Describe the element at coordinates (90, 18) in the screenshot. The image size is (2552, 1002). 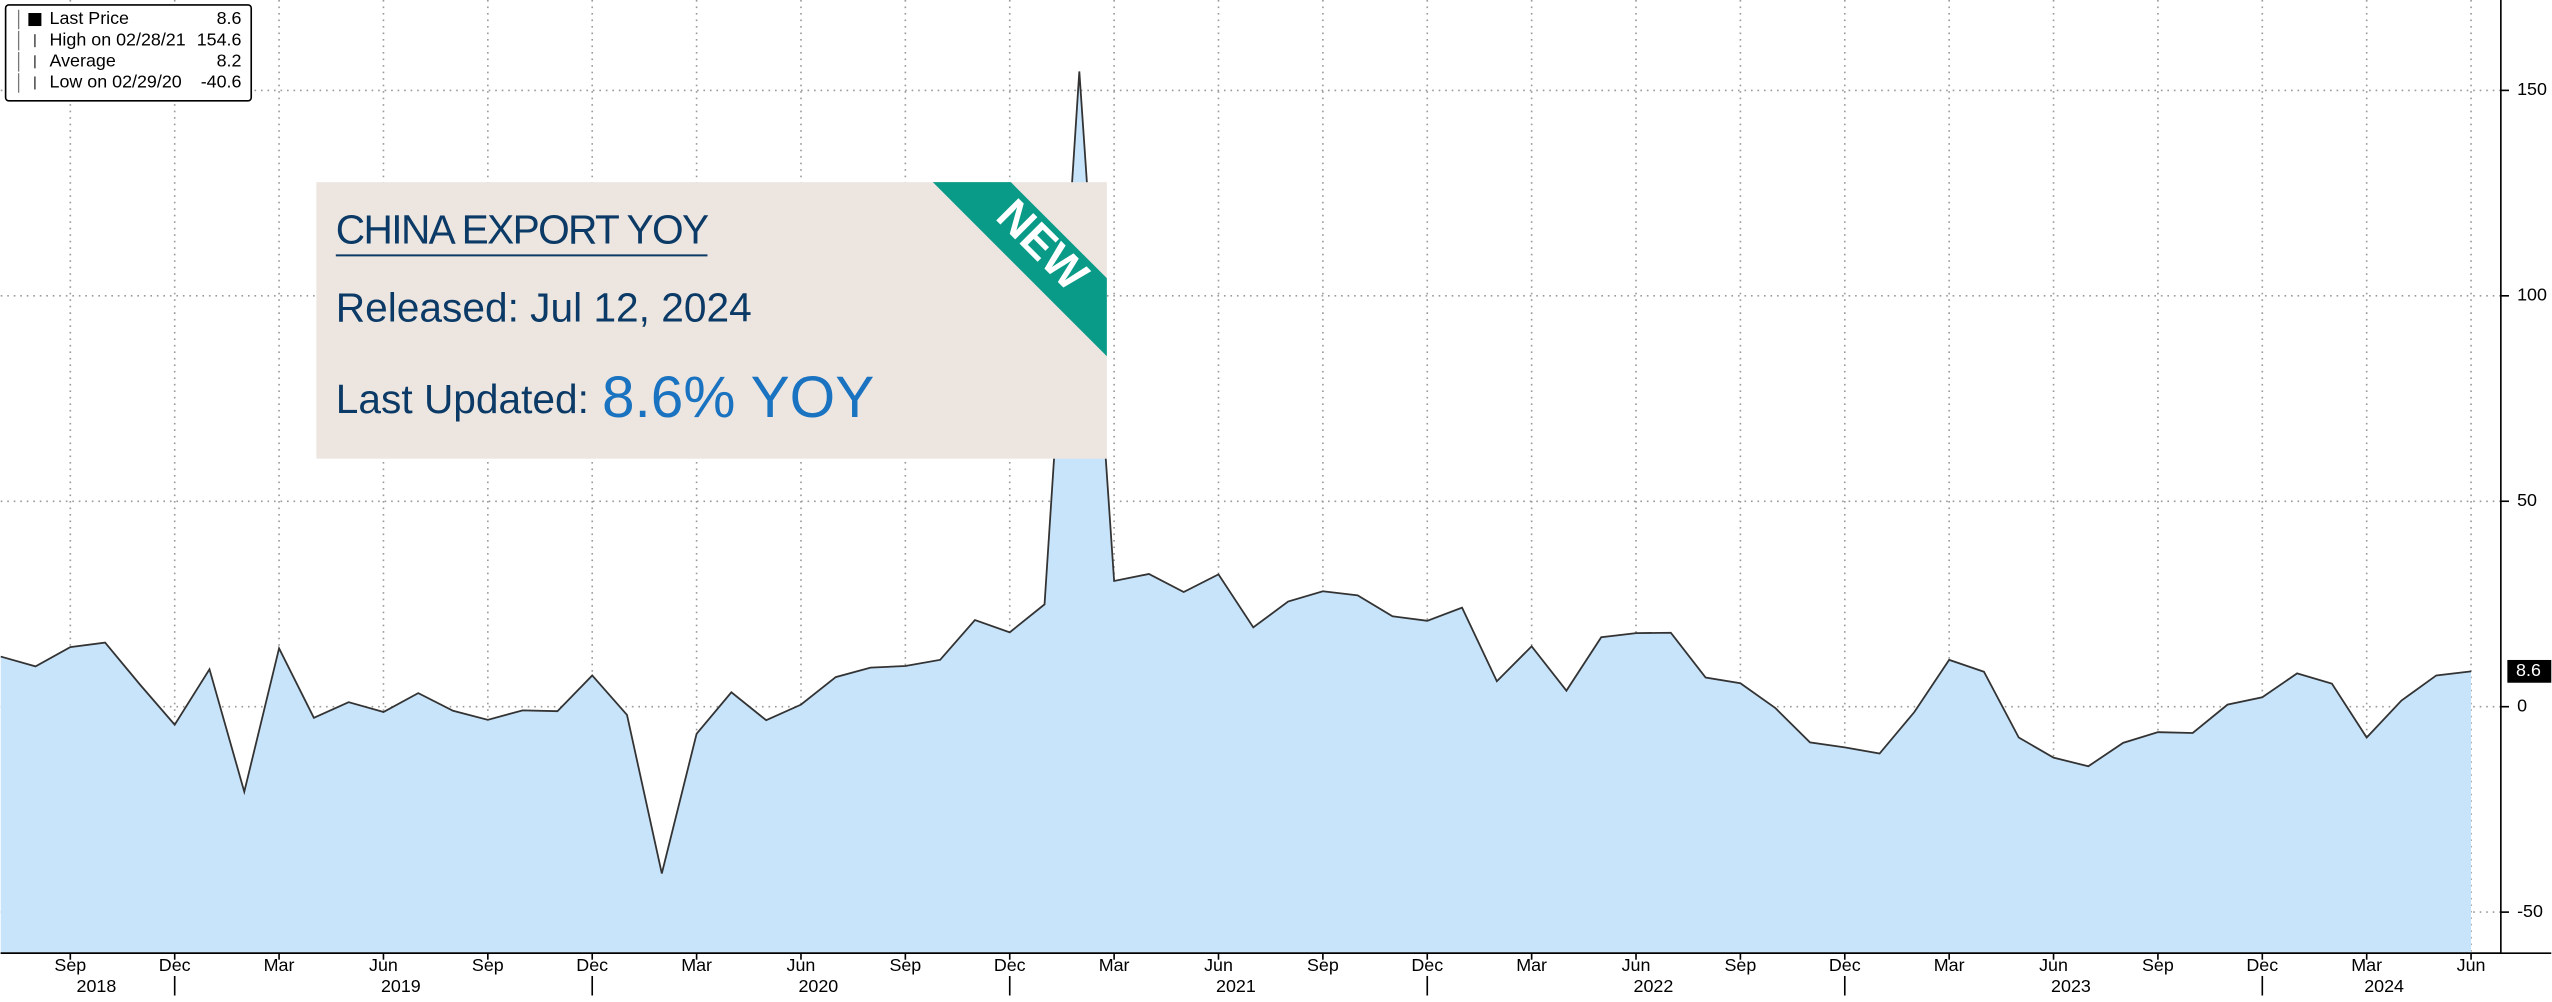
I see `legend-label: Last Price` at that location.